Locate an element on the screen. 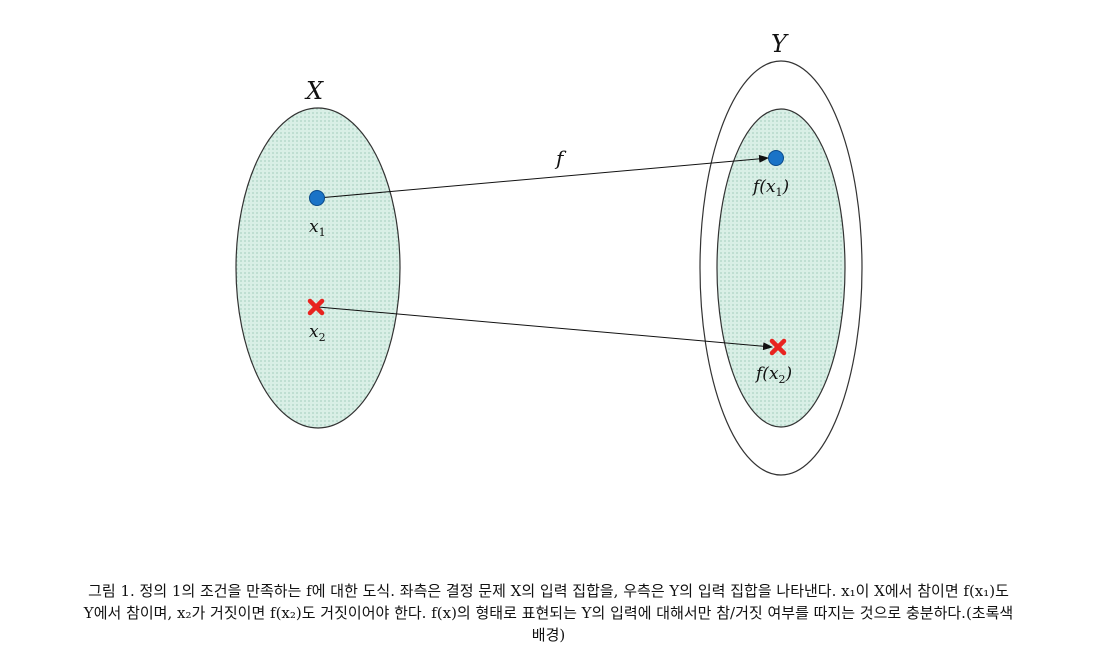  x2-subscript: 2 is located at coordinates (322, 337).